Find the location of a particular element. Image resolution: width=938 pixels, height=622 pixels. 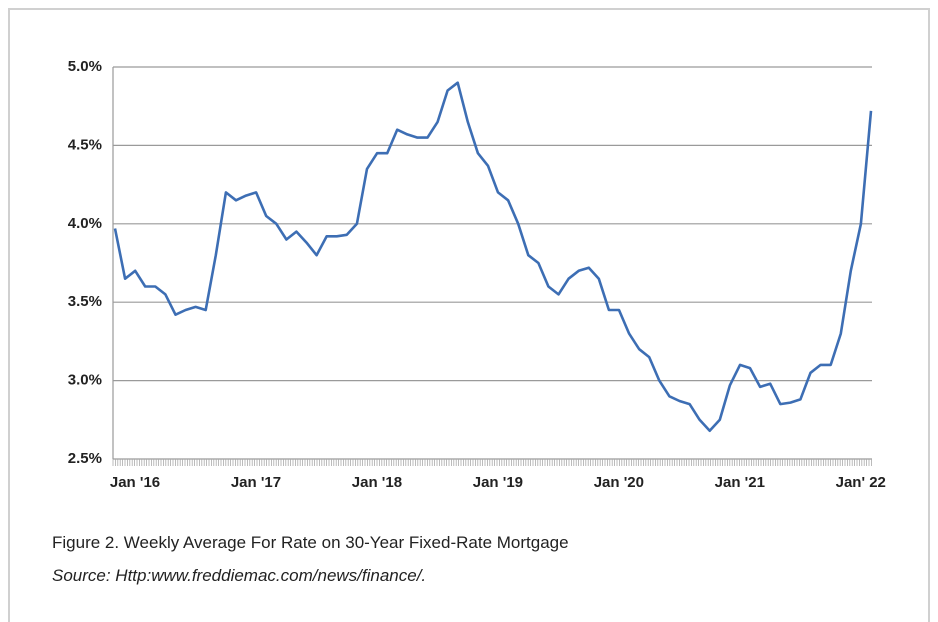

y-tick-label: 4.0% is located at coordinates (85, 223).